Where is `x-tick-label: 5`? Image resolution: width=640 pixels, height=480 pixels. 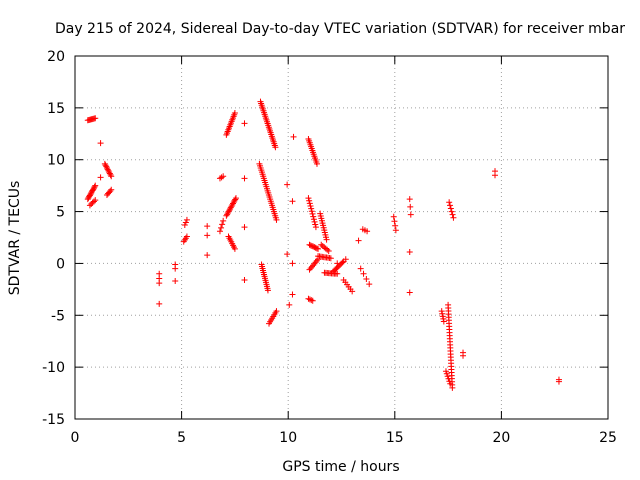 x-tick-label: 5 is located at coordinates (181, 438).